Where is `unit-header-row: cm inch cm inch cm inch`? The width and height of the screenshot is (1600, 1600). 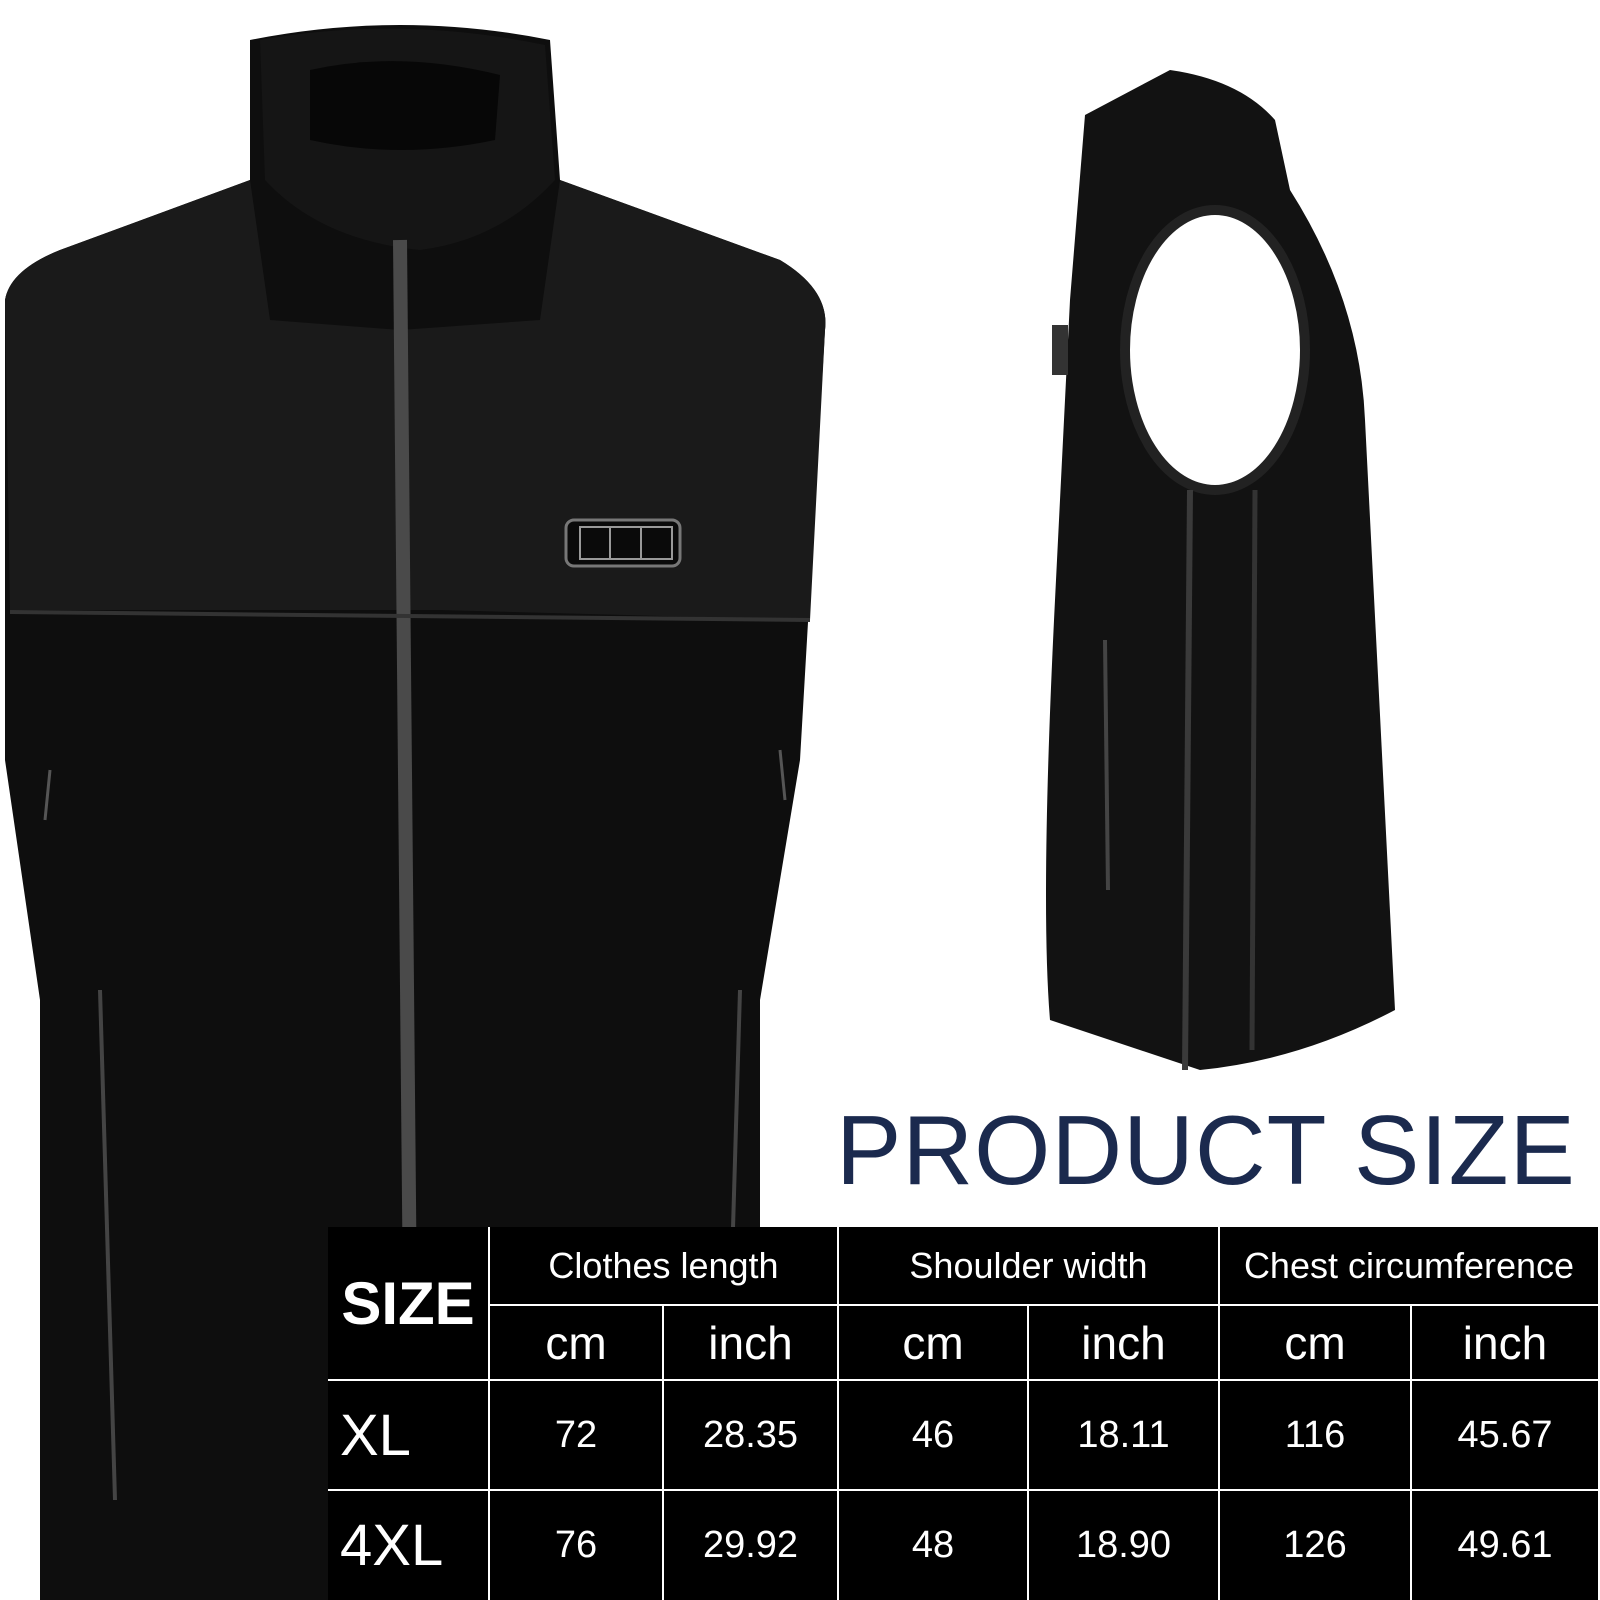
unit-header-row: cm inch cm inch cm inch is located at coordinates (963, 1342).